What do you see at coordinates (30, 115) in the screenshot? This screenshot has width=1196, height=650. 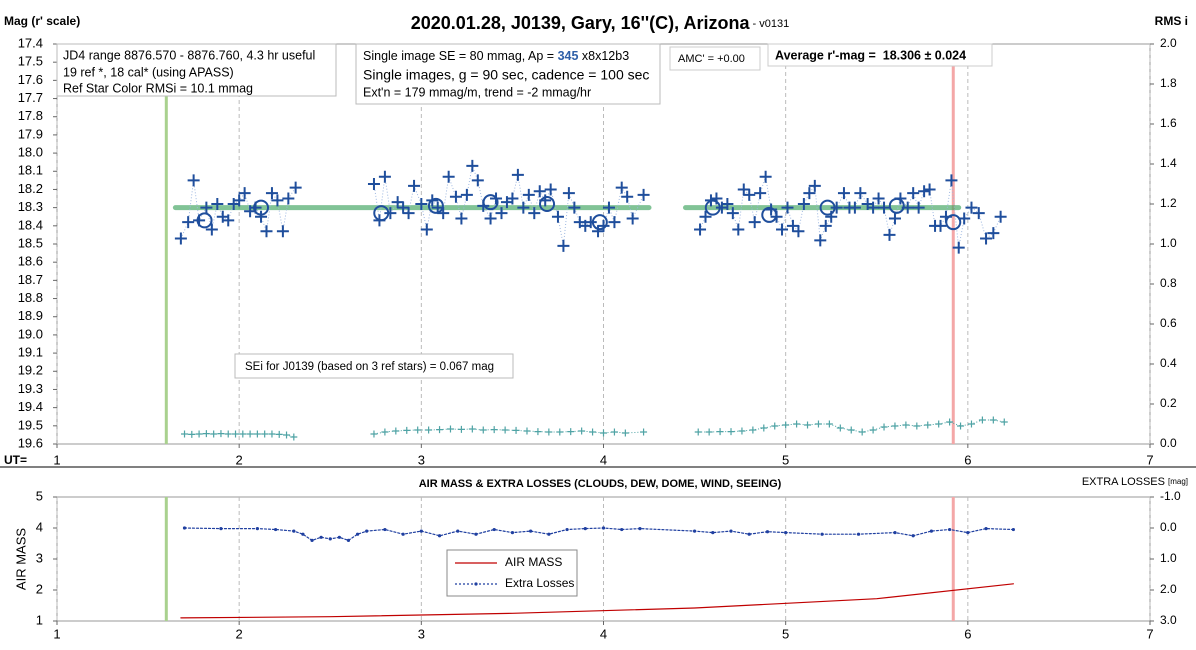 I see `y-tick-label: 17.8` at bounding box center [30, 115].